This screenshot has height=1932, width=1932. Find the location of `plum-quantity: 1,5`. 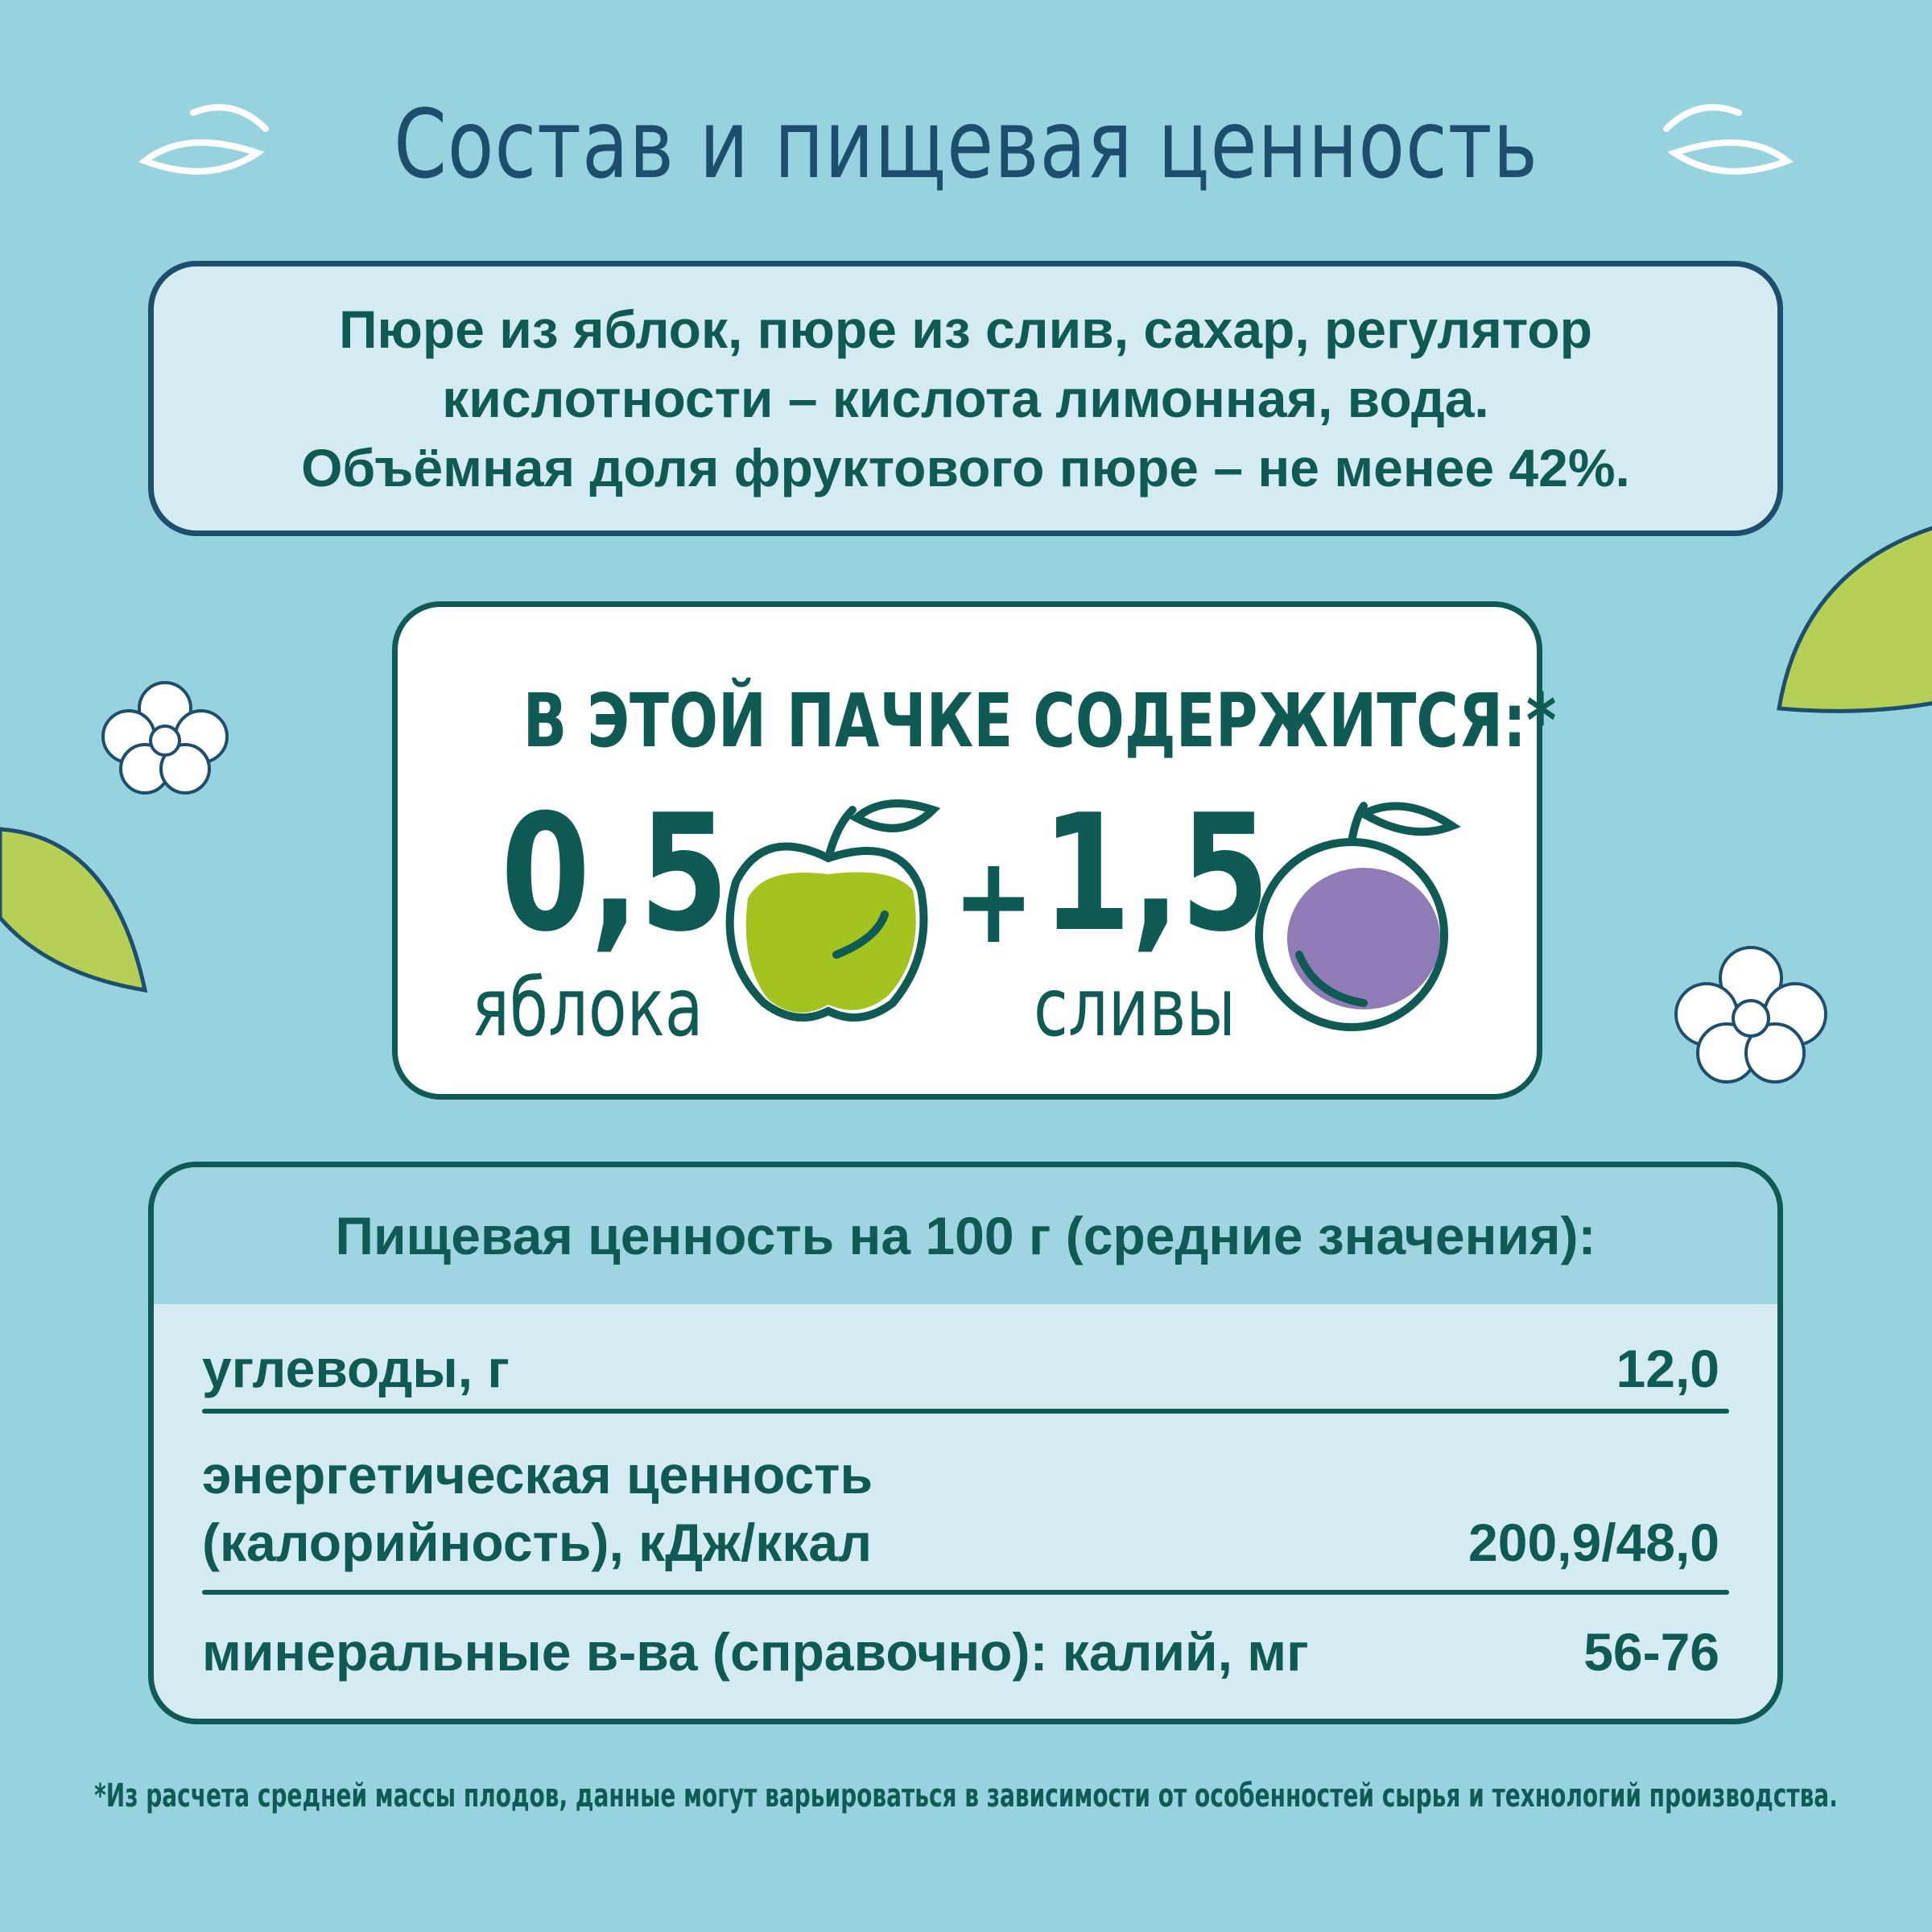

plum-quantity: 1,5 is located at coordinates (1156, 874).